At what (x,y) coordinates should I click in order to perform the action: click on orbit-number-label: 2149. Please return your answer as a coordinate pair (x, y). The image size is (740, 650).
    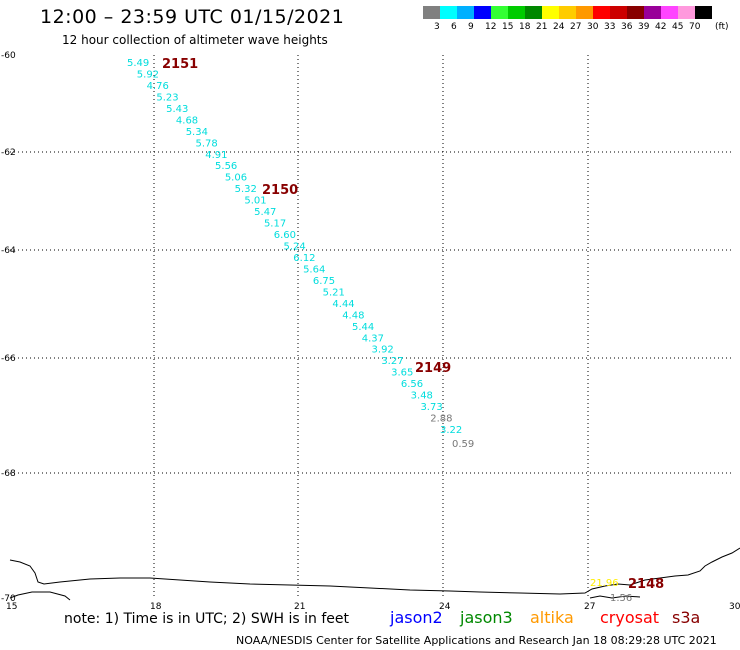
    Looking at the image, I should click on (433, 368).